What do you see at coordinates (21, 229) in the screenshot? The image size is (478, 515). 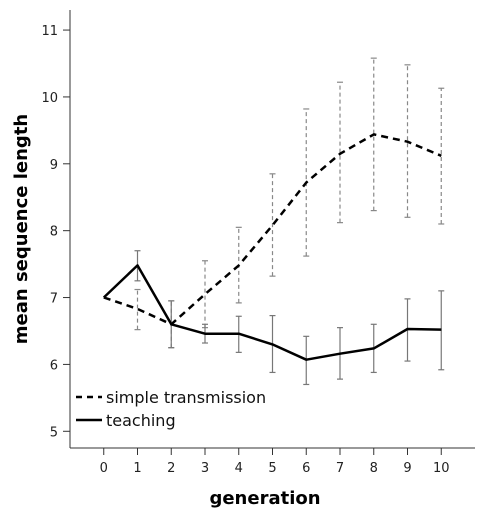 I see `y-axis-title: mean sequence length` at bounding box center [21, 229].